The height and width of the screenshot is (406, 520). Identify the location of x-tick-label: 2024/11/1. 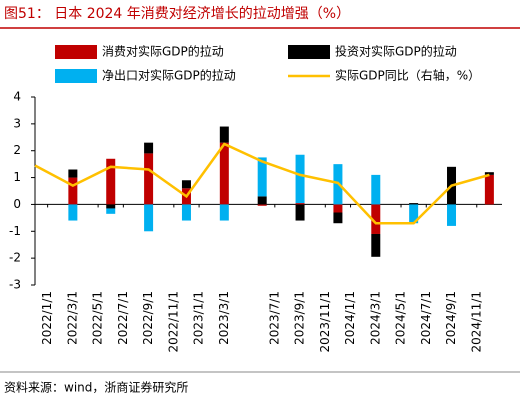
(476, 322).